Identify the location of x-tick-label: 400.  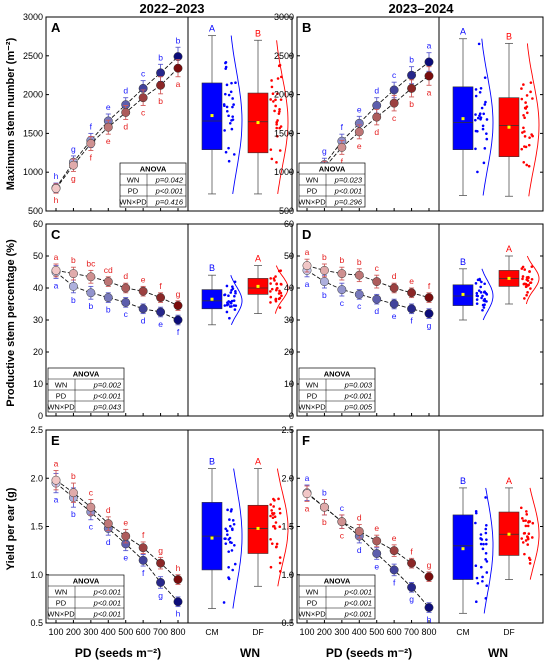
(108, 632).